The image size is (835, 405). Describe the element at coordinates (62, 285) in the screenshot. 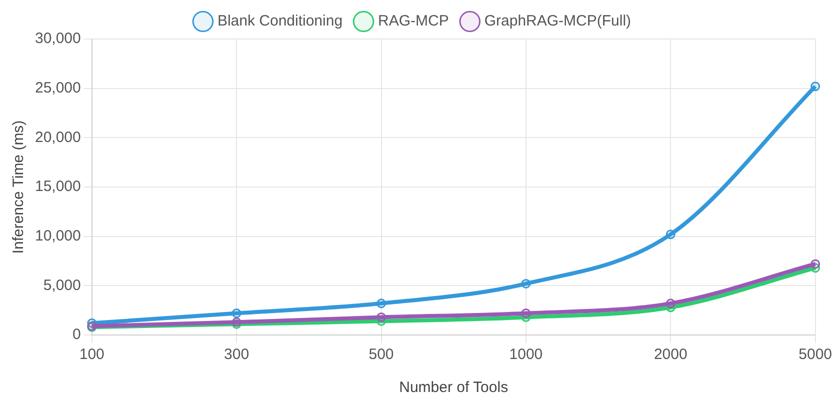

I see `y-tick-label: 5,000` at that location.